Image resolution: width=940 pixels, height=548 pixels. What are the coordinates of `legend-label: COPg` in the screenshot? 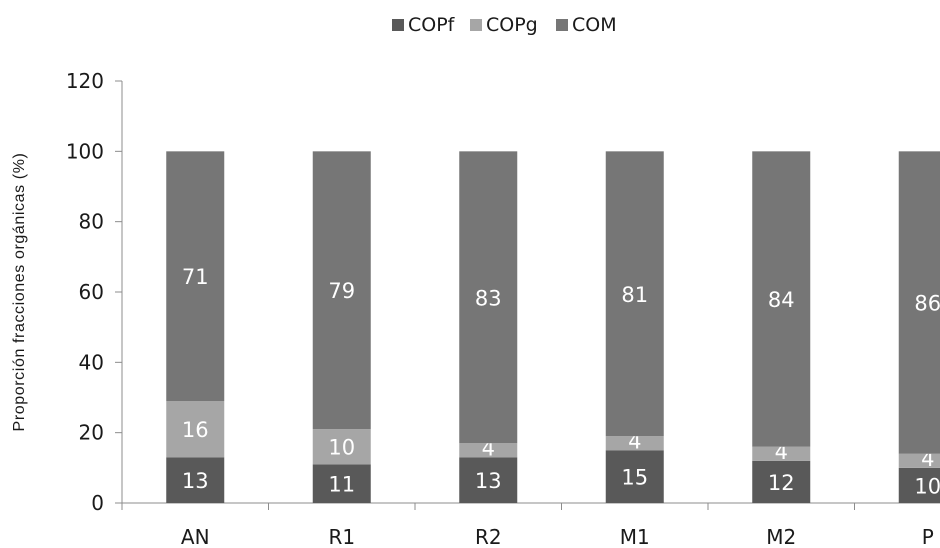 It's located at (512, 25).